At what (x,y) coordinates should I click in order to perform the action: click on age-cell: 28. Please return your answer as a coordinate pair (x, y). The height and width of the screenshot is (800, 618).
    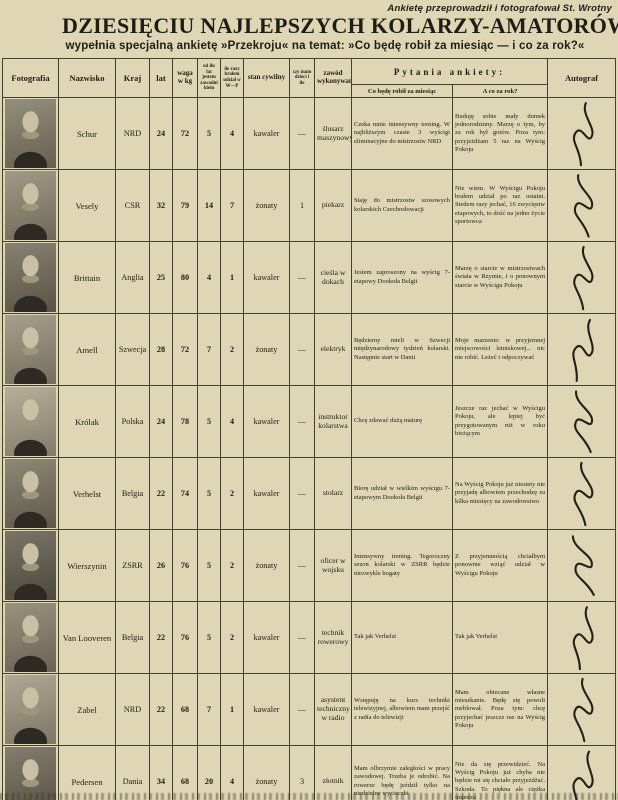
    Looking at the image, I should click on (161, 349).